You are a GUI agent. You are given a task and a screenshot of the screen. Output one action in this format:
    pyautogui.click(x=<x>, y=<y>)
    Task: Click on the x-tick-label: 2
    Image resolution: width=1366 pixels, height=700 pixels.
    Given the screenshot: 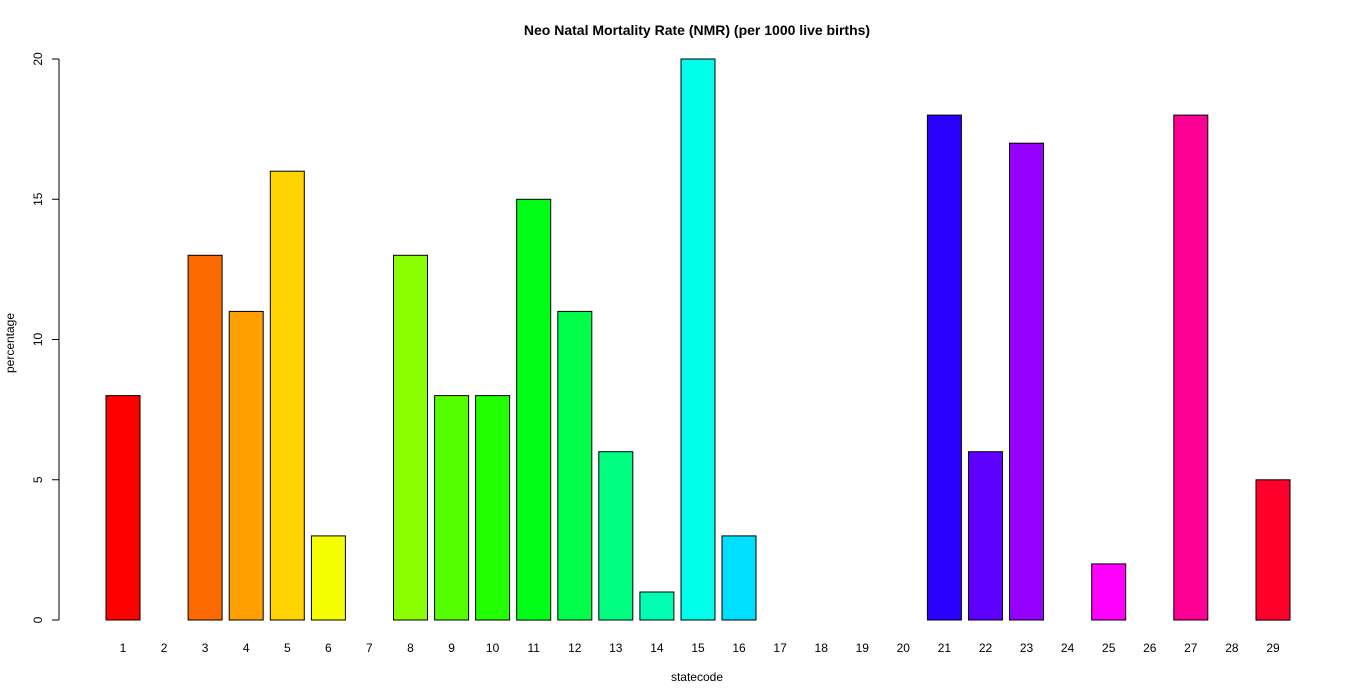 What is the action you would take?
    pyautogui.click(x=164, y=648)
    